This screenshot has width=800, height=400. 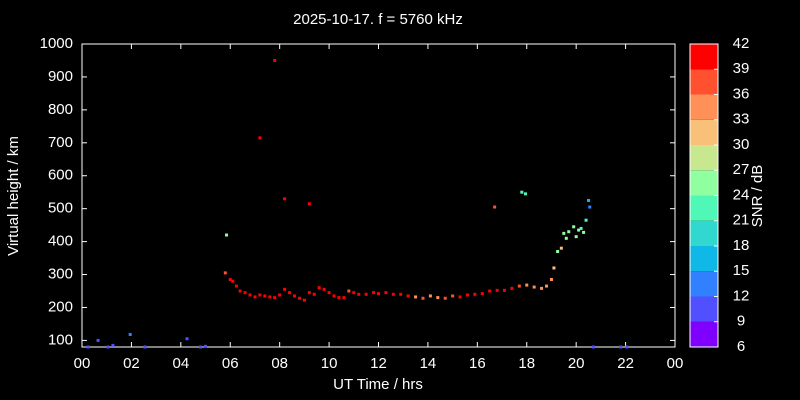 What do you see at coordinates (60, 142) in the screenshot?
I see `y-tick-label: 700` at bounding box center [60, 142].